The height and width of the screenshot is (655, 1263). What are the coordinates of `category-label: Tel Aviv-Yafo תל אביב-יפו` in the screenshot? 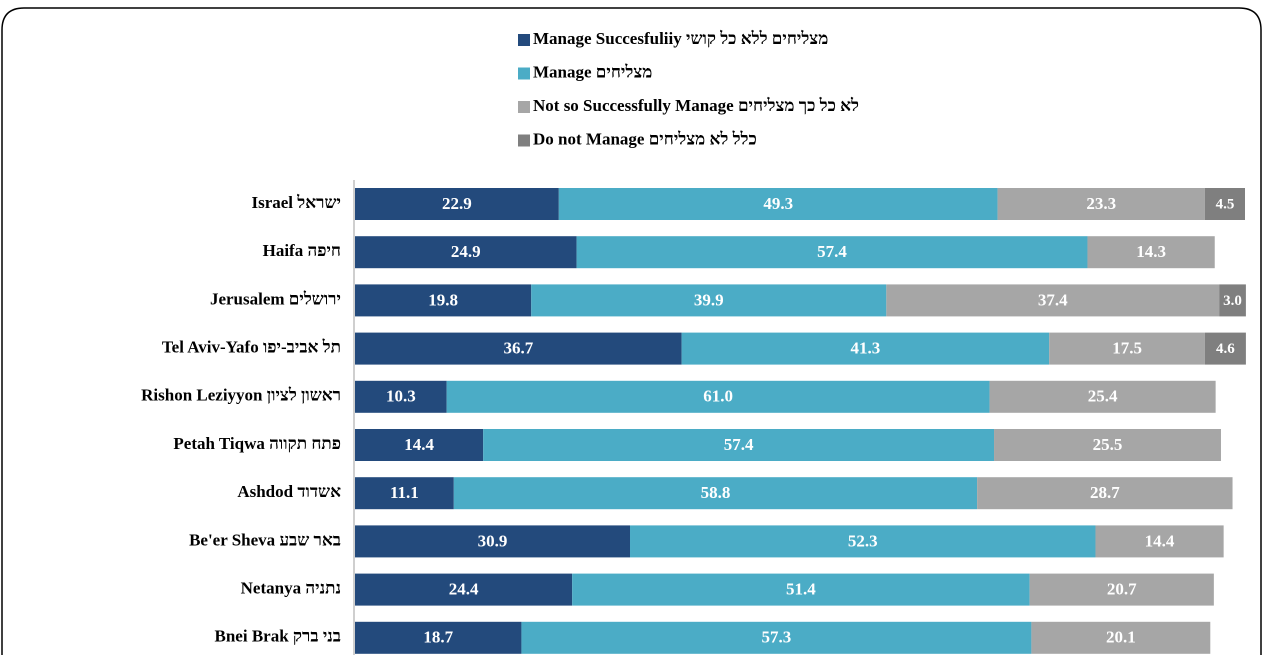 It's located at (251, 347).